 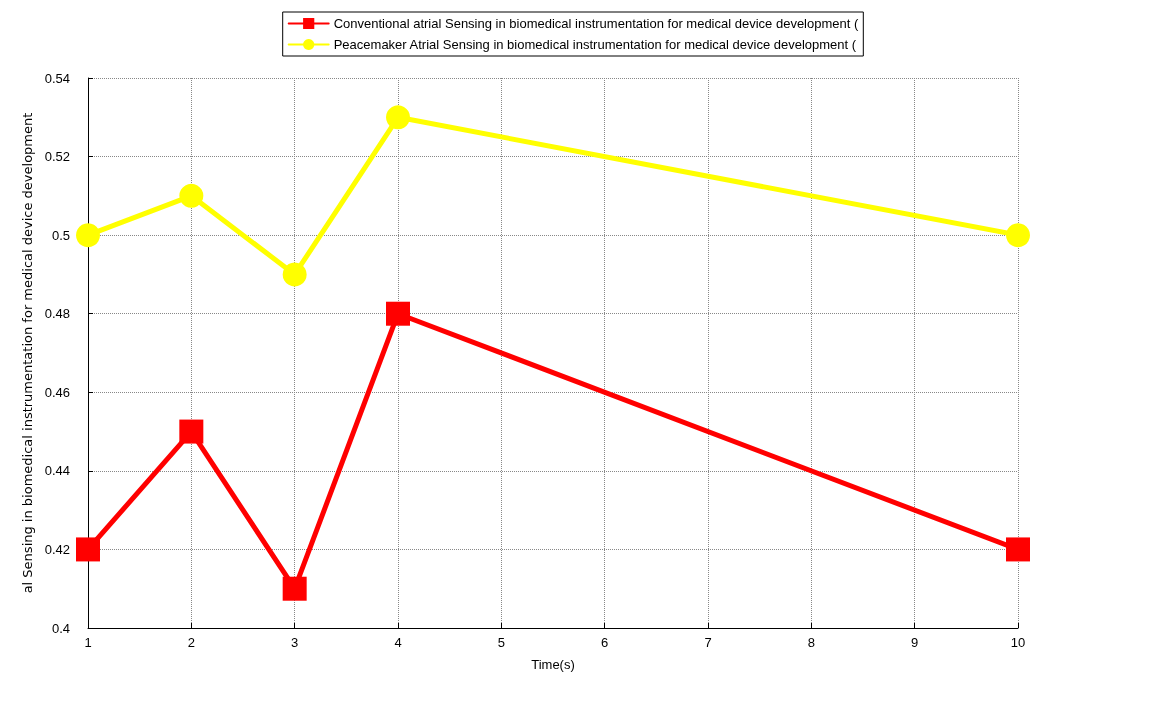 What do you see at coordinates (915, 642) in the screenshot?
I see `x-tick-label: 9` at bounding box center [915, 642].